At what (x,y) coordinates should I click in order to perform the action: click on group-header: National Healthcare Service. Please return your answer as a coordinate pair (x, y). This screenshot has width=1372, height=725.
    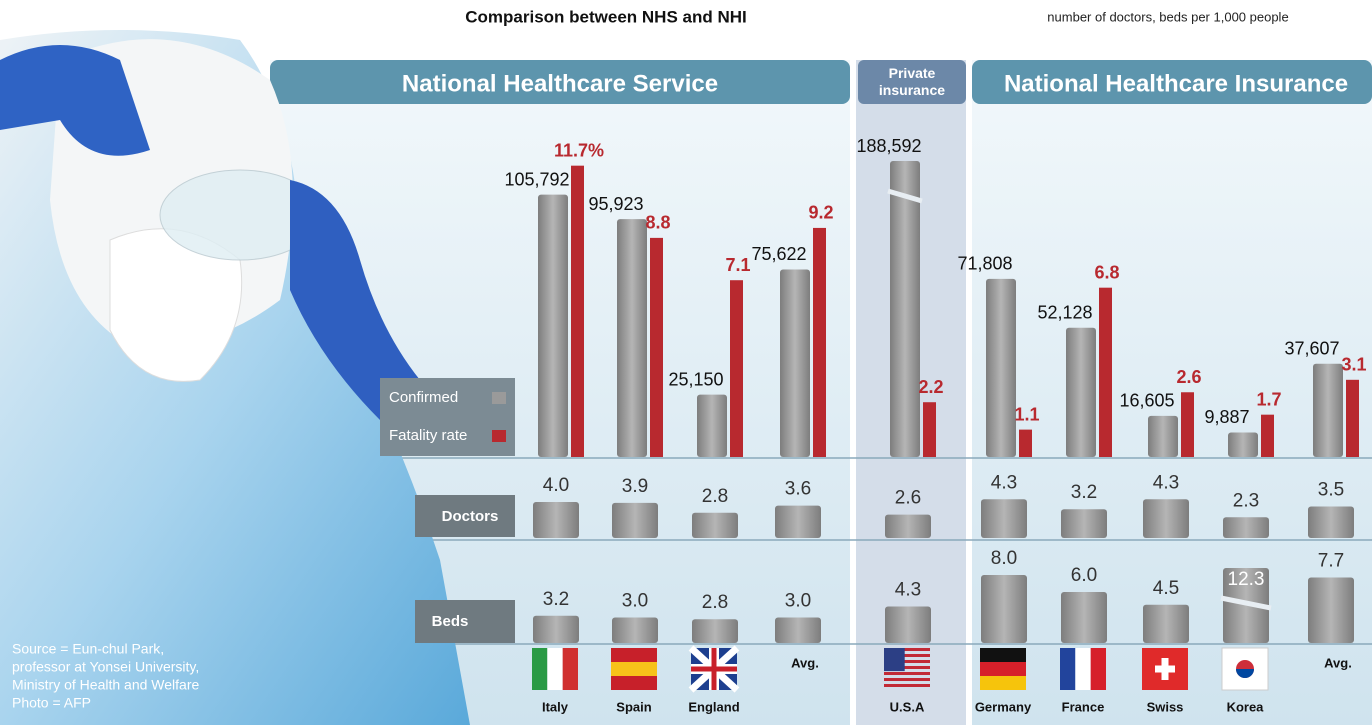
    Looking at the image, I should click on (560, 83).